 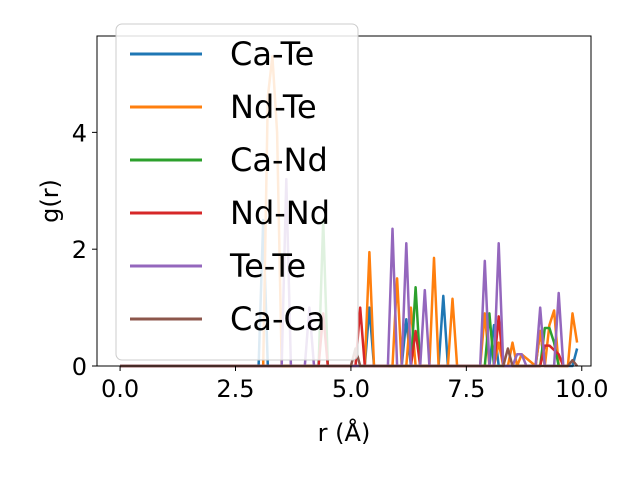 What do you see at coordinates (272, 54) in the screenshot?
I see `legend-label-ca-te: Ca-Te` at bounding box center [272, 54].